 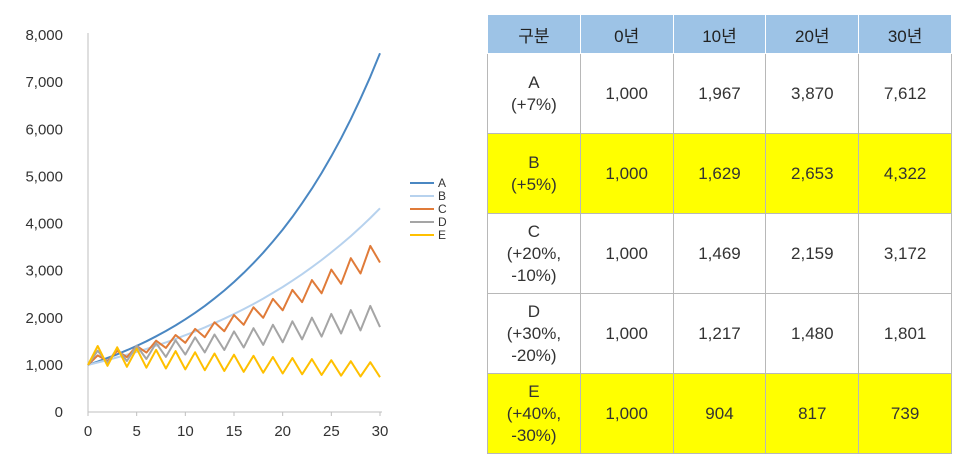 I want to click on x-tick-label: 15, so click(x=234, y=431).